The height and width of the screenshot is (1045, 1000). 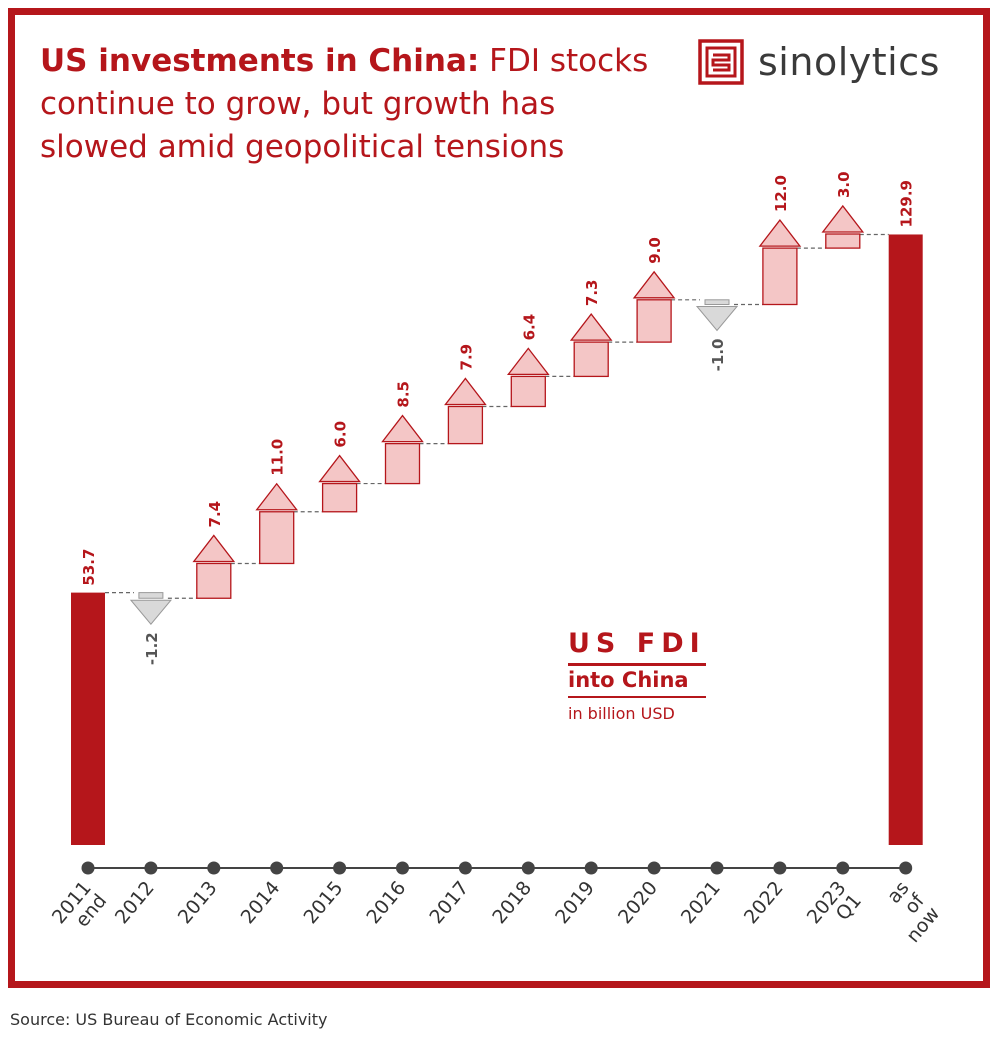 What do you see at coordinates (323, 902) in the screenshot?
I see `x-tick-label: 2015` at bounding box center [323, 902].